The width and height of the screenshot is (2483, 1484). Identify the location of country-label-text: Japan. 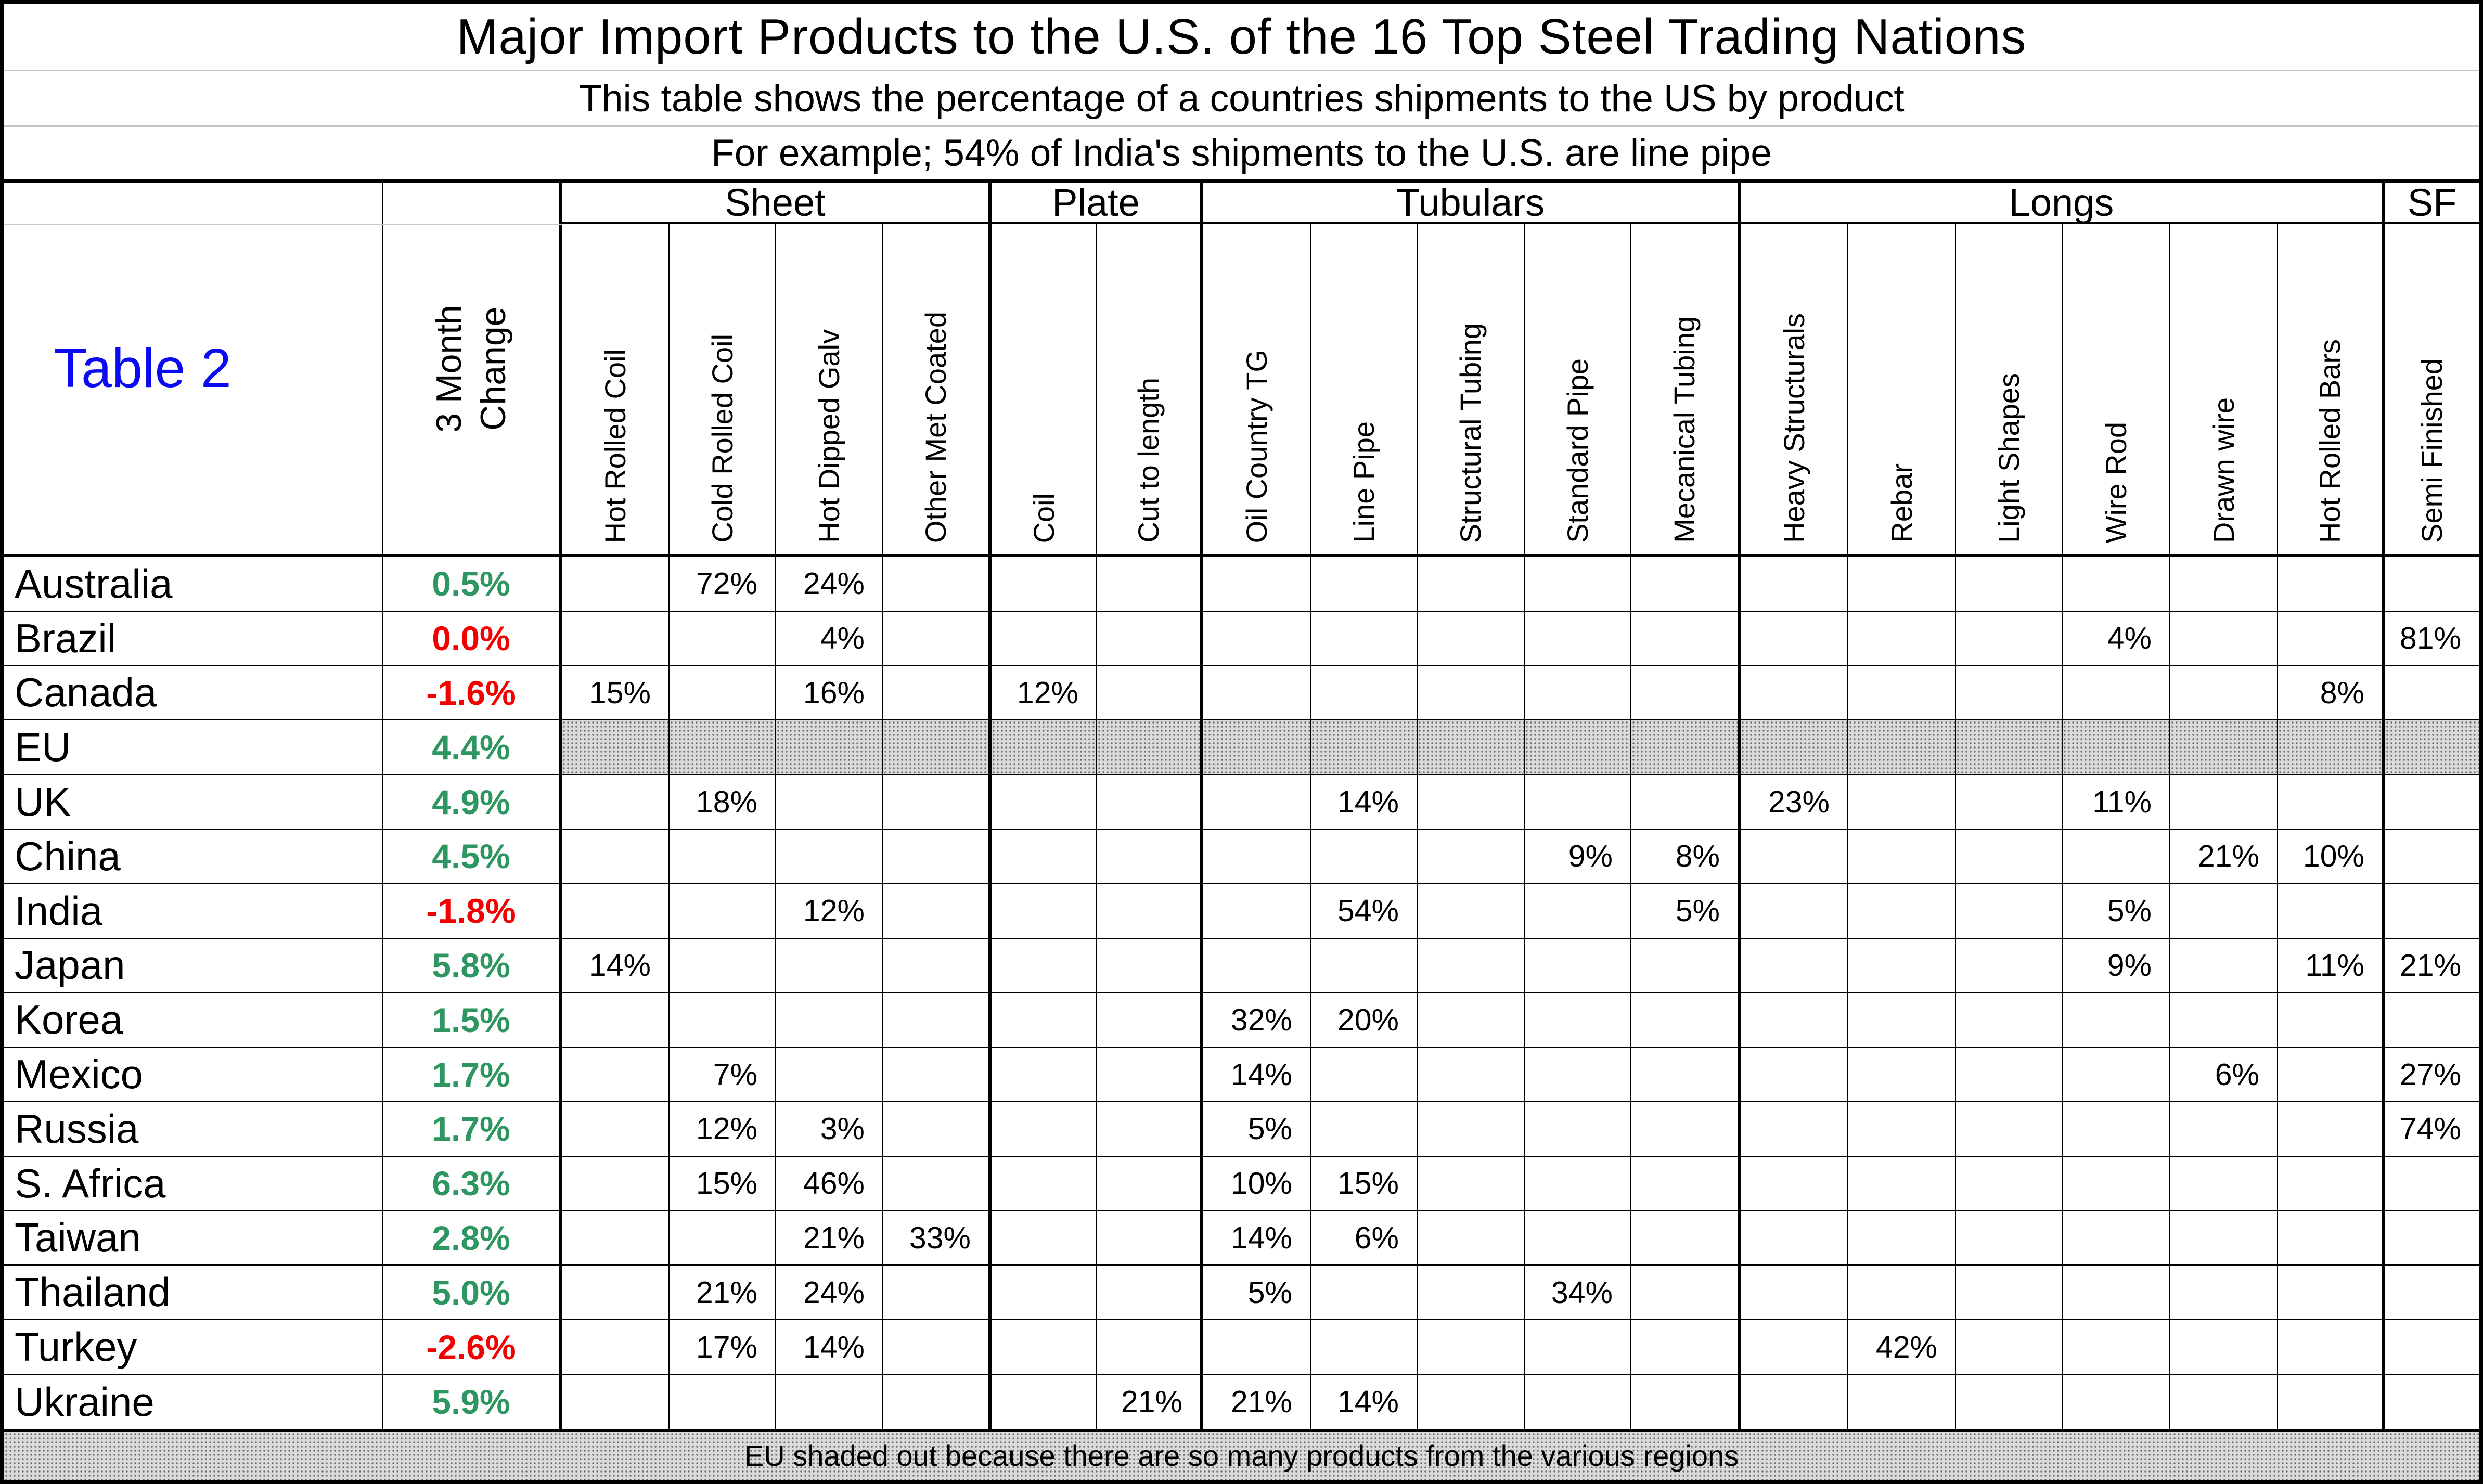
(70, 965).